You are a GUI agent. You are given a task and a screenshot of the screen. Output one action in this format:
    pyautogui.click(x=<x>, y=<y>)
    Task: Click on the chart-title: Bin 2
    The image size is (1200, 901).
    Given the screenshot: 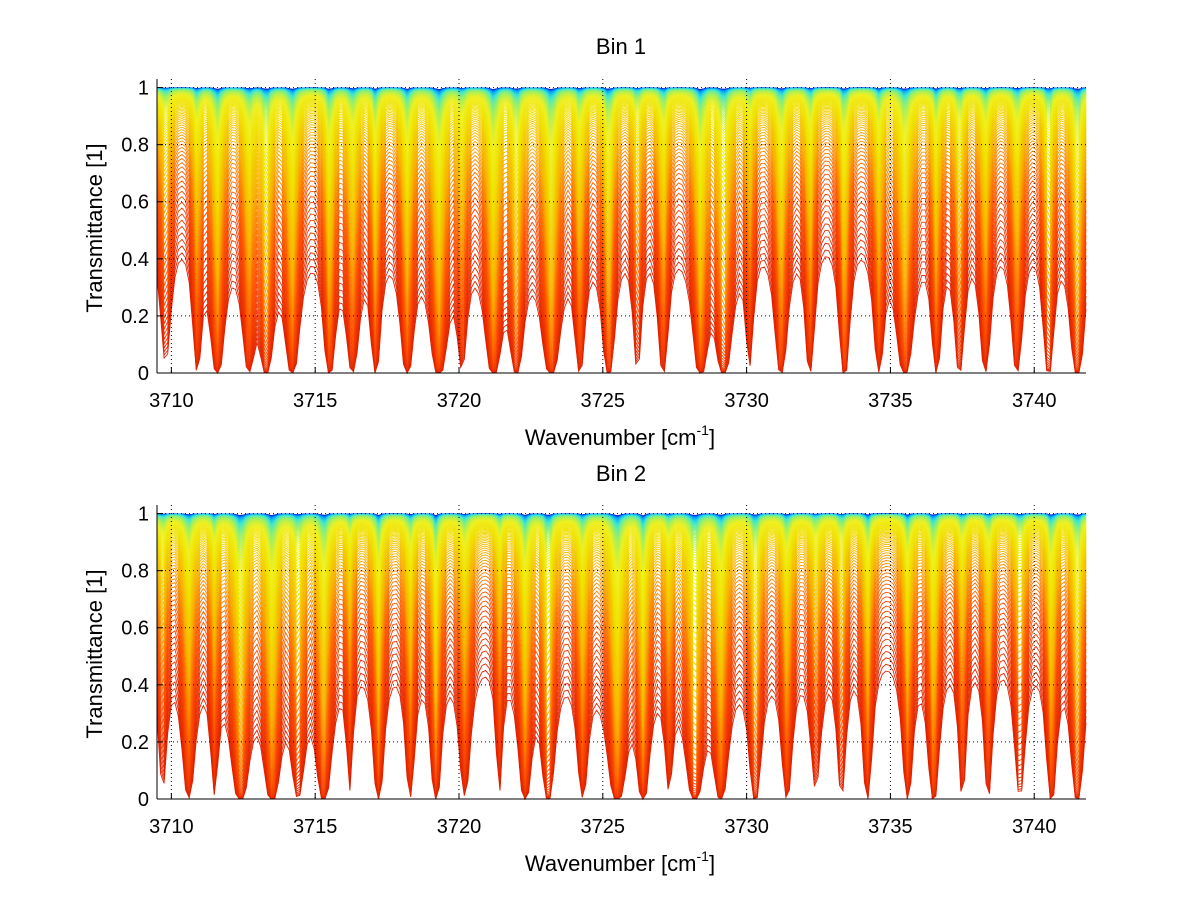 What is the action you would take?
    pyautogui.click(x=621, y=473)
    